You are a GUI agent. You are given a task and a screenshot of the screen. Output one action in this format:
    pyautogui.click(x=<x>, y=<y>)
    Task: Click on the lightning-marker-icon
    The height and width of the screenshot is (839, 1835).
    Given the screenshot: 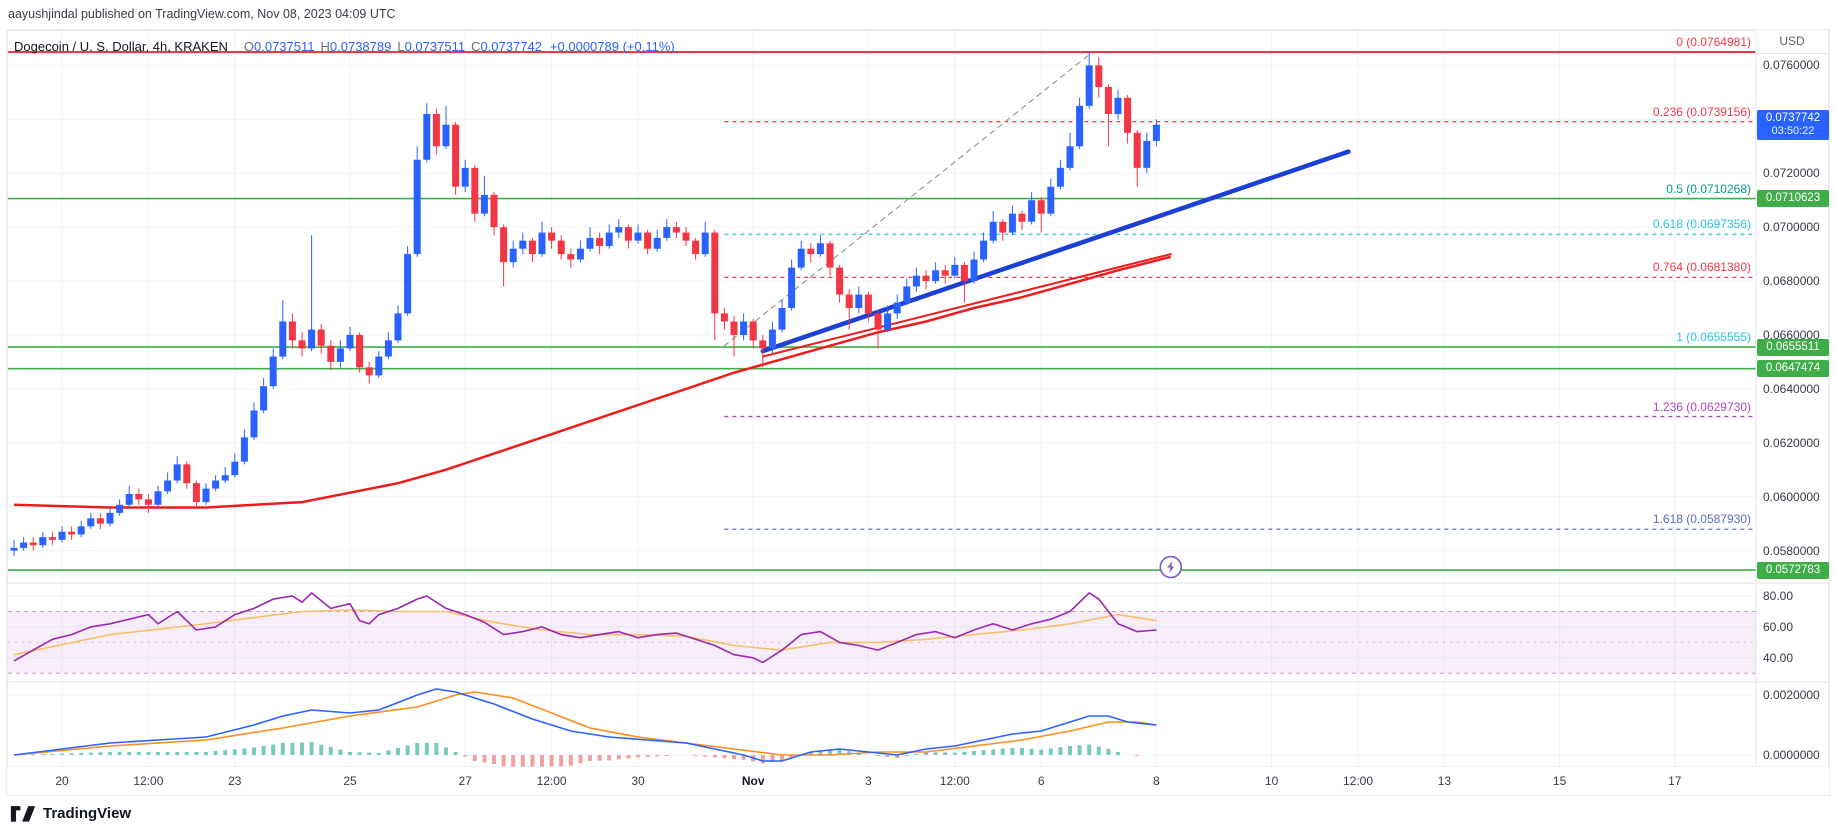 What is the action you would take?
    pyautogui.click(x=1171, y=567)
    